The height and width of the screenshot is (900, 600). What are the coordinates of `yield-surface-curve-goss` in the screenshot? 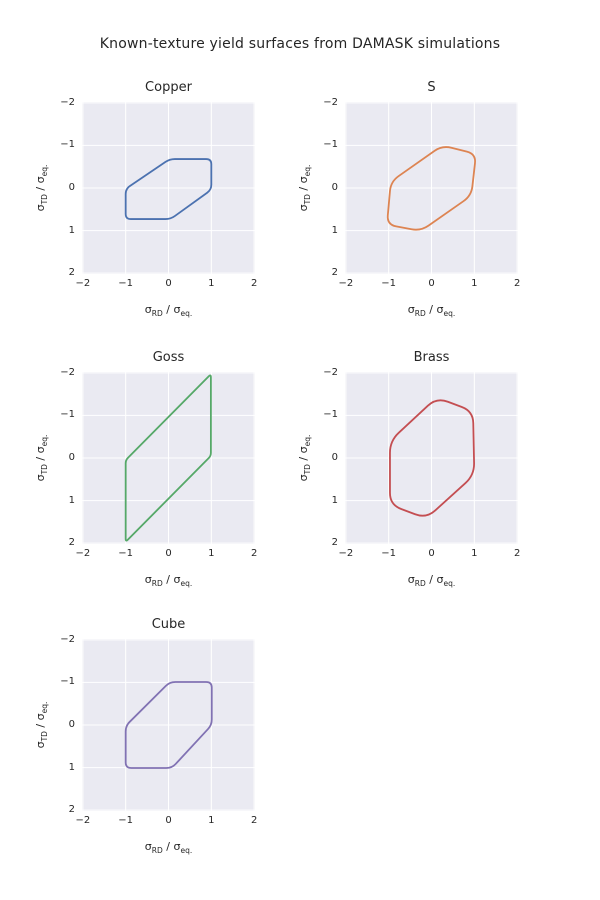 It's located at (168, 458).